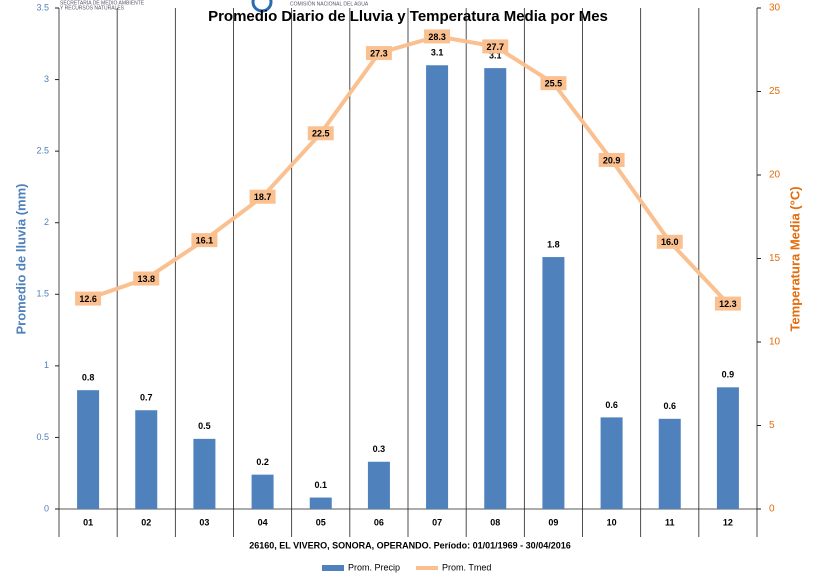 This screenshot has width=840, height=584. I want to click on y-tick-label: 2, so click(46, 222).